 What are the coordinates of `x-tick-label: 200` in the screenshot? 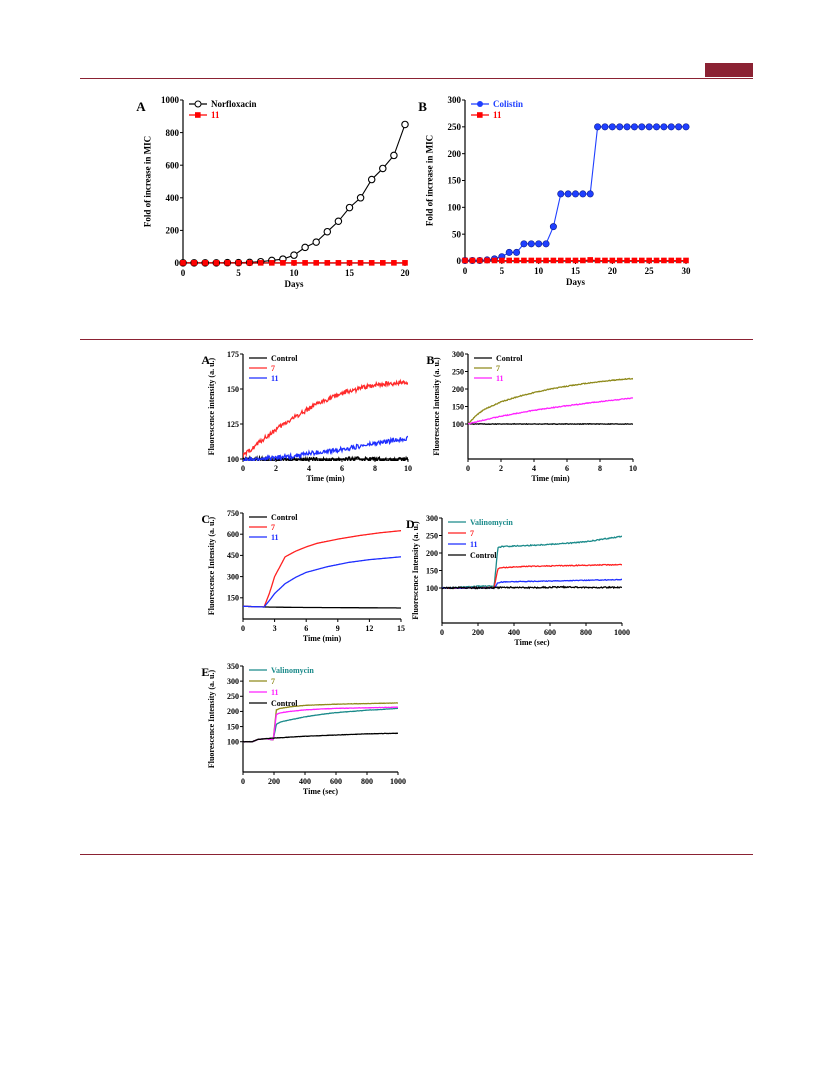 It's located at (478, 632).